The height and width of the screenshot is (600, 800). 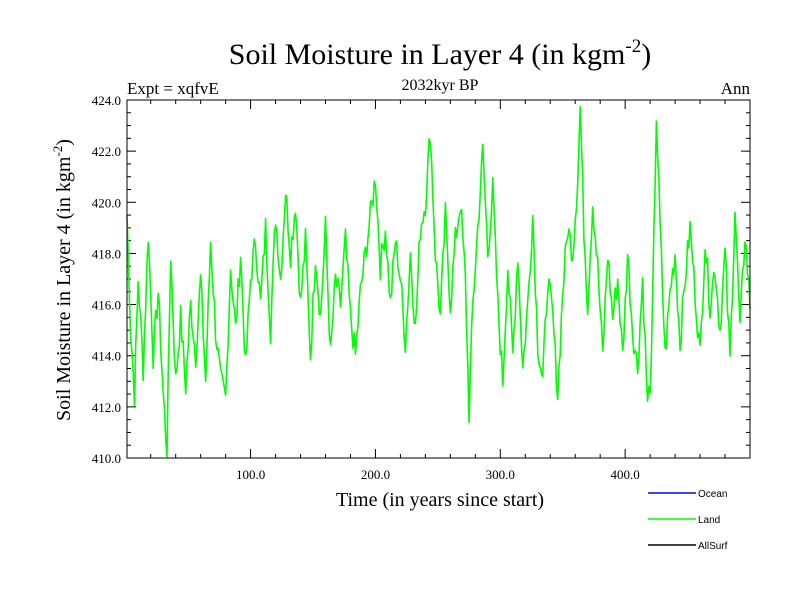 I want to click on y-tick-label: 422.0, so click(x=106, y=151).